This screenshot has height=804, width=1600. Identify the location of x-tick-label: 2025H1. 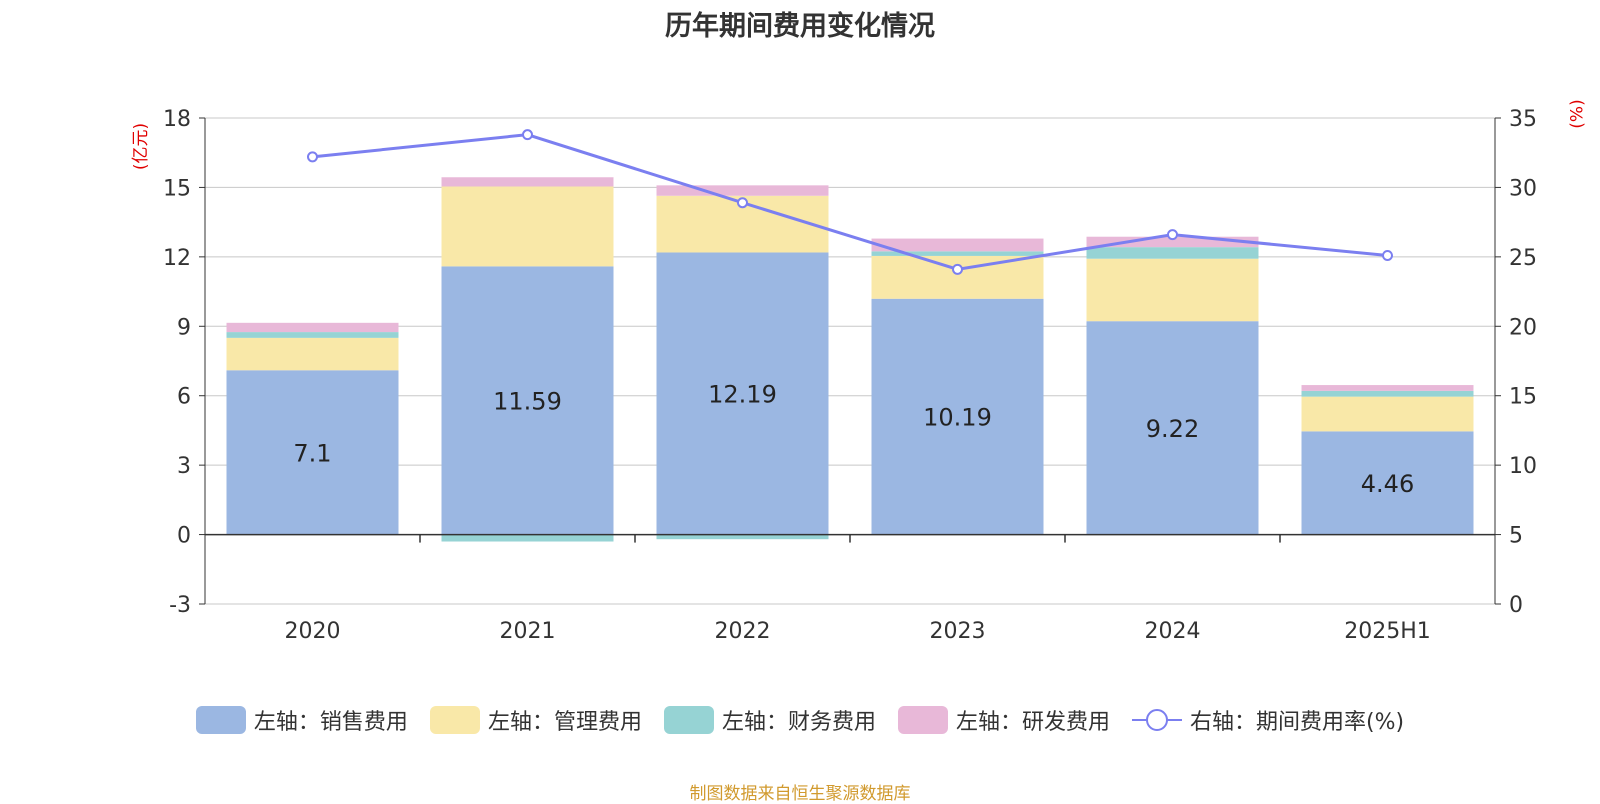
(1387, 631).